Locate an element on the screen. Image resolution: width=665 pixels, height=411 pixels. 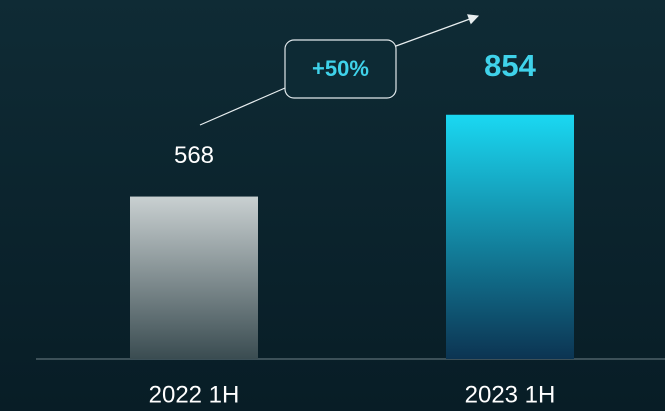
x-tick-label: 2023 1H is located at coordinates (510, 394).